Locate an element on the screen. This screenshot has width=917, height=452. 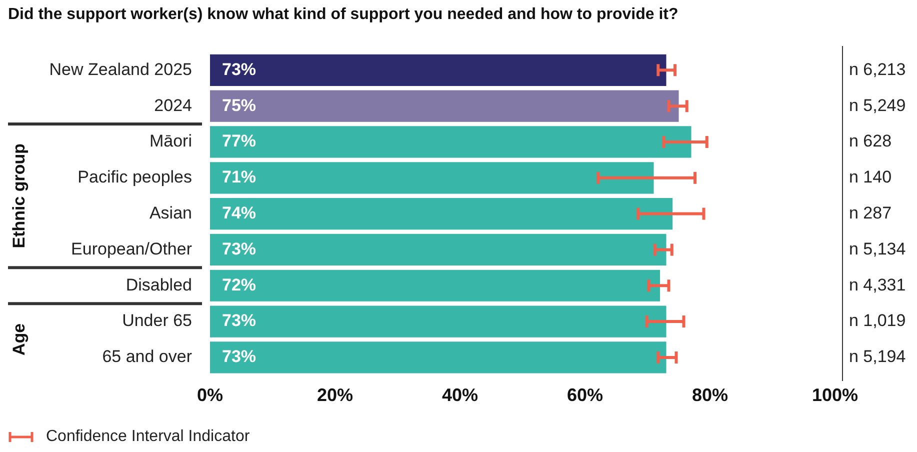
text: Confidence Interval Indicator is located at coordinates (148, 437).